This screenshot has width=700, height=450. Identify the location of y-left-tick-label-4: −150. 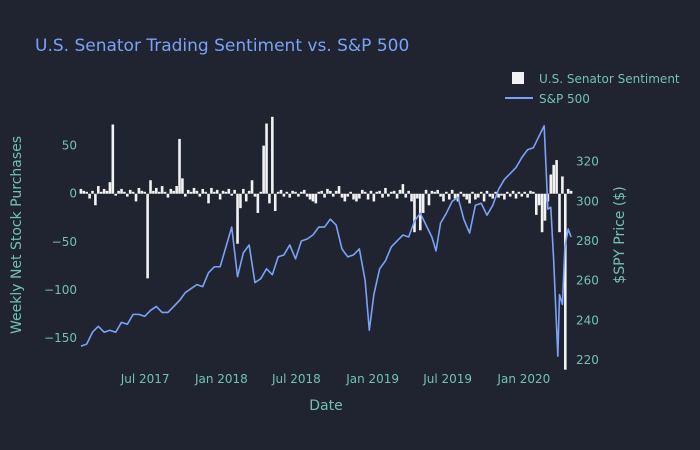
(60, 338).